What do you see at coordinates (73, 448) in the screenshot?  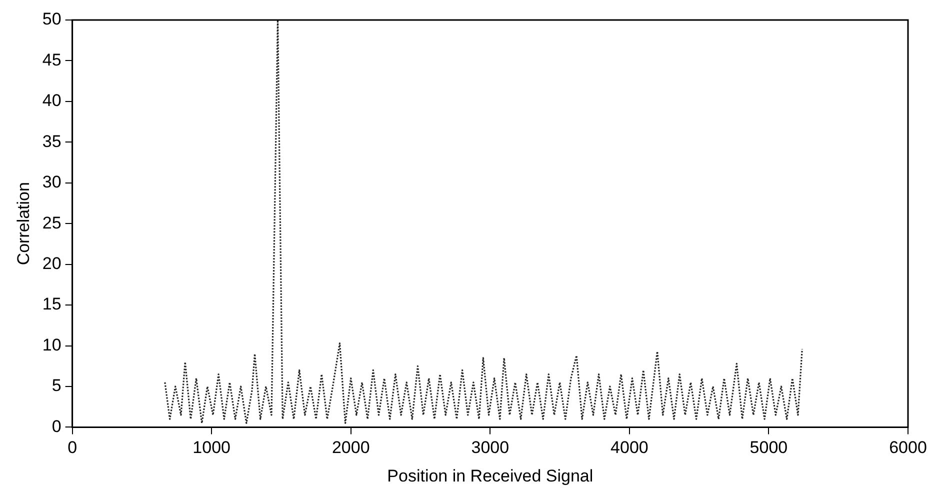 I see `x-tick-label: 0` at bounding box center [73, 448].